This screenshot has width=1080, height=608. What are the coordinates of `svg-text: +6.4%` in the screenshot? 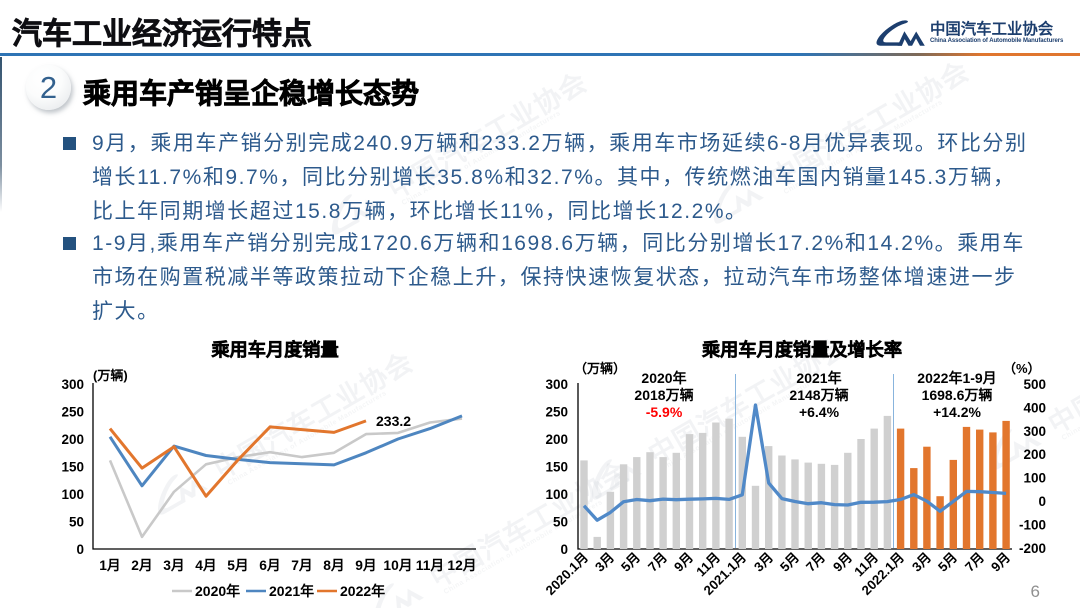 It's located at (819, 412).